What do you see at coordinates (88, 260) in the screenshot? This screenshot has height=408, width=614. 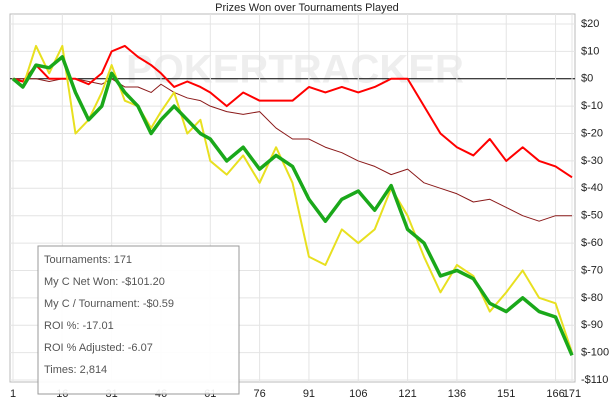 I see `info-text: Tournaments: 171` at bounding box center [88, 260].